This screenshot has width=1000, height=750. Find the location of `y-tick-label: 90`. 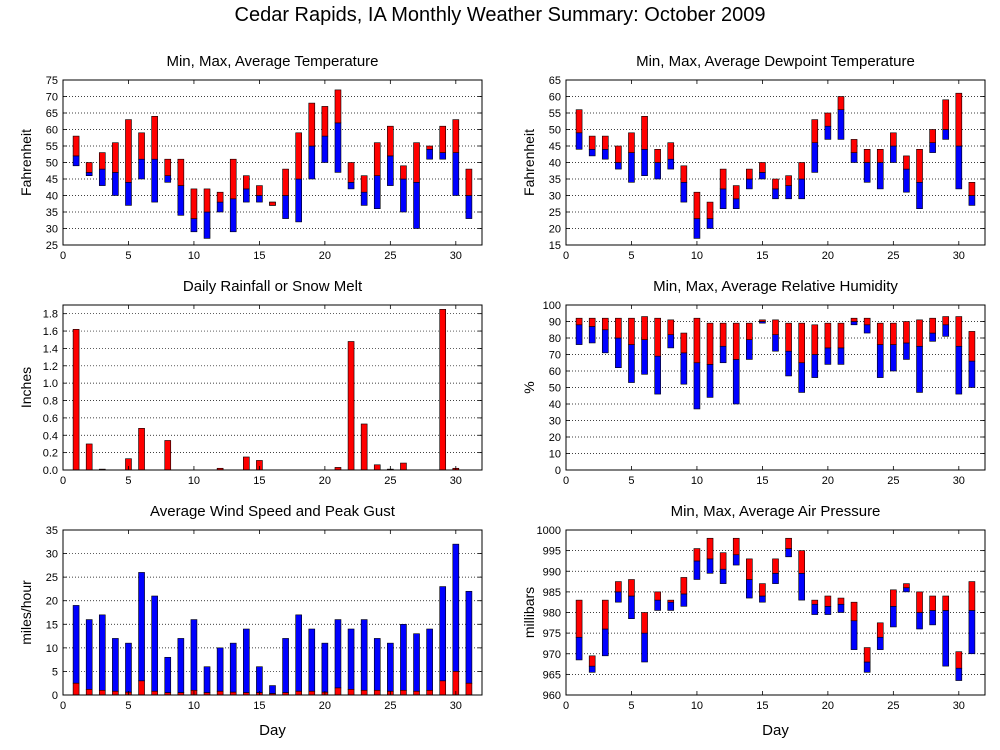

y-tick-label: 90 is located at coordinates (555, 323).